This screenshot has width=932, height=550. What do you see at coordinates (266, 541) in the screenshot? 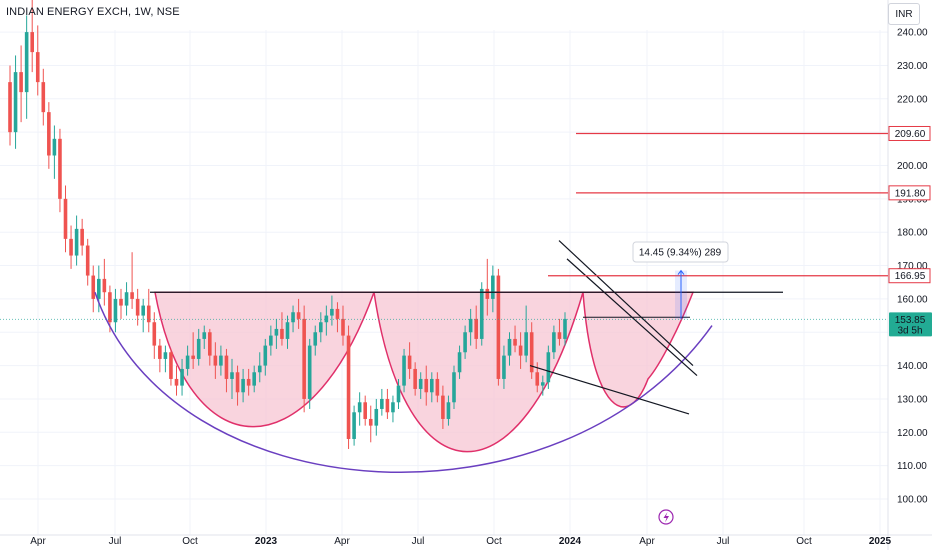
I see `time-tick-label: 2023` at bounding box center [266, 541].